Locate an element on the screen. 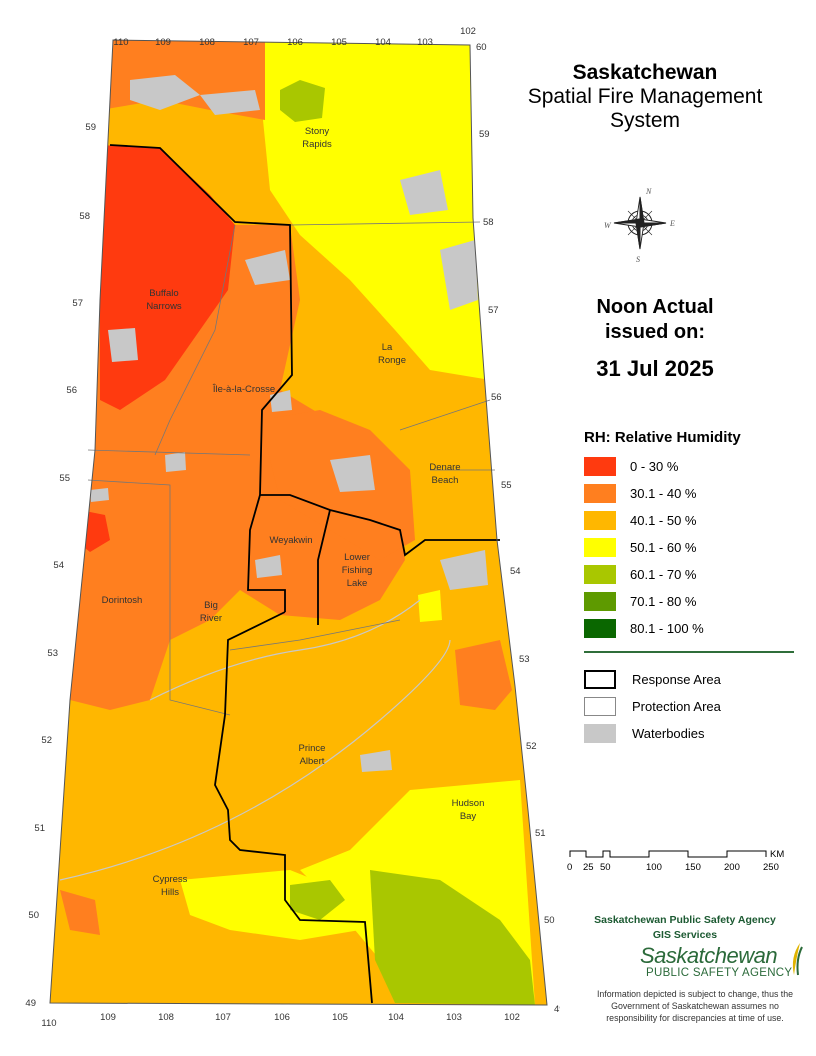  place-label: Bay is located at coordinates (468, 816).